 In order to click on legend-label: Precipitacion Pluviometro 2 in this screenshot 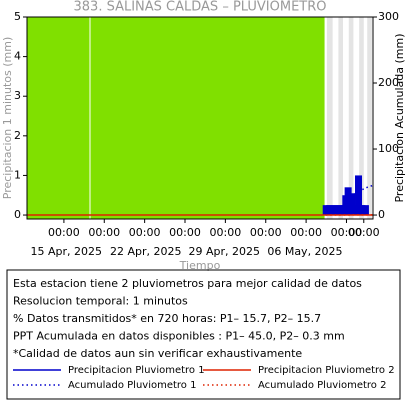, I will do `click(326, 370)`.